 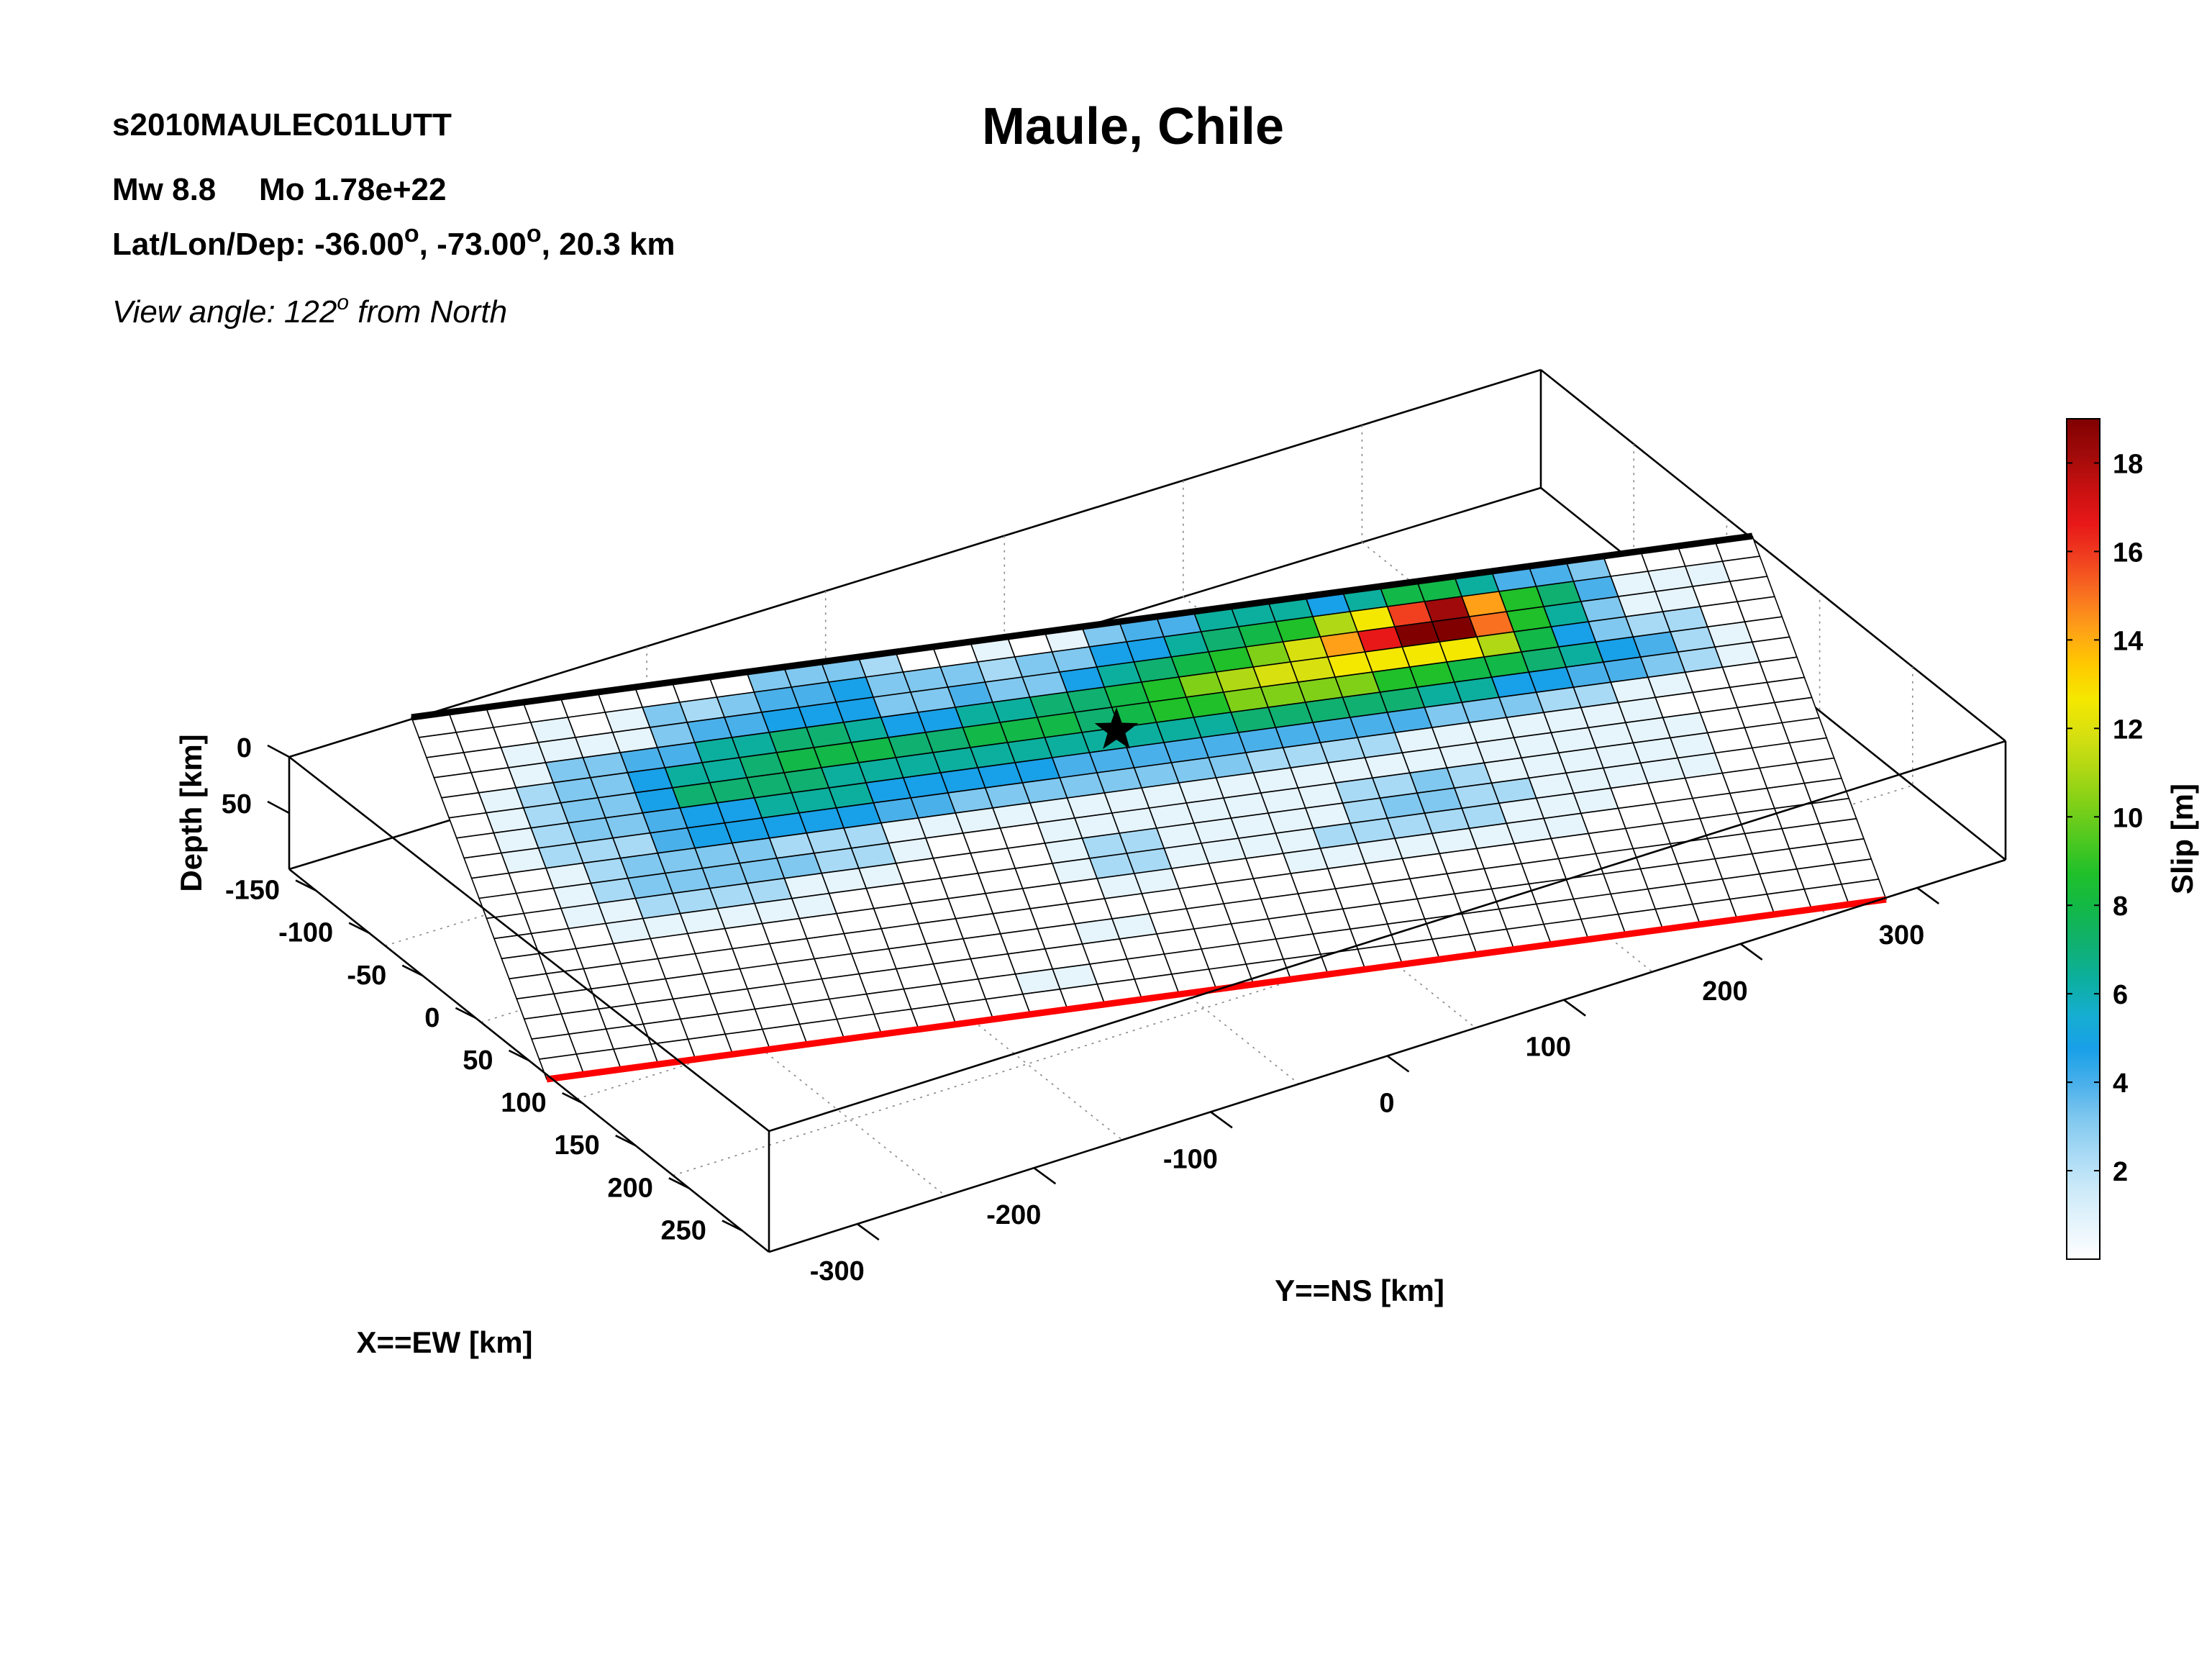 I want to click on tick-label: -150, so click(x=252, y=891).